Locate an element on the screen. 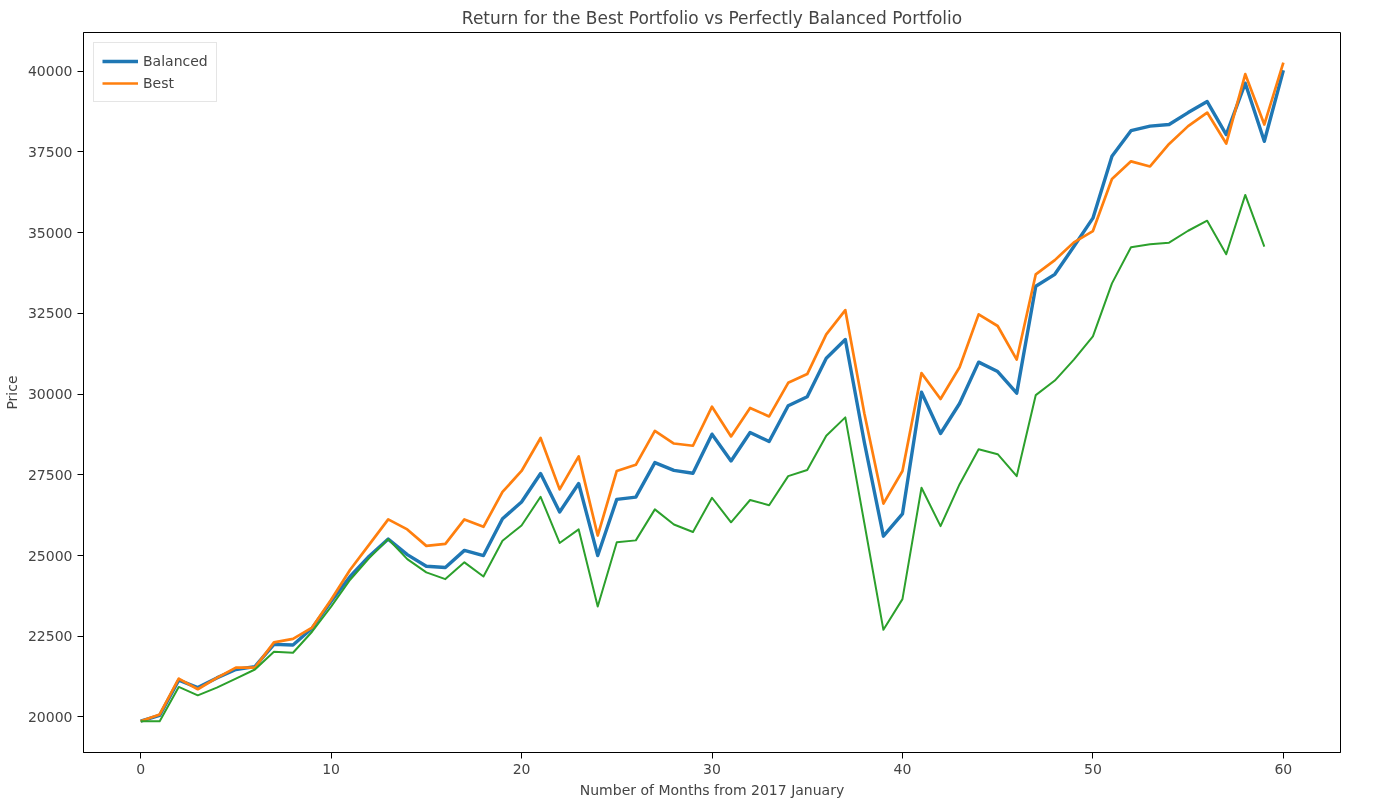 The height and width of the screenshot is (808, 1380). y-tick-label: 32500 is located at coordinates (50, 313).